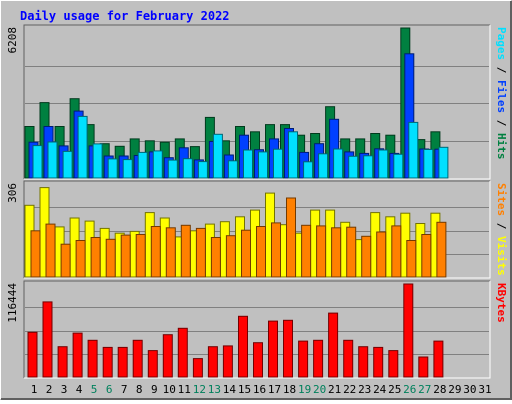 The image size is (512, 404). Describe the element at coordinates (380, 389) in the screenshot. I see `x-tick-label-24: 24` at that location.